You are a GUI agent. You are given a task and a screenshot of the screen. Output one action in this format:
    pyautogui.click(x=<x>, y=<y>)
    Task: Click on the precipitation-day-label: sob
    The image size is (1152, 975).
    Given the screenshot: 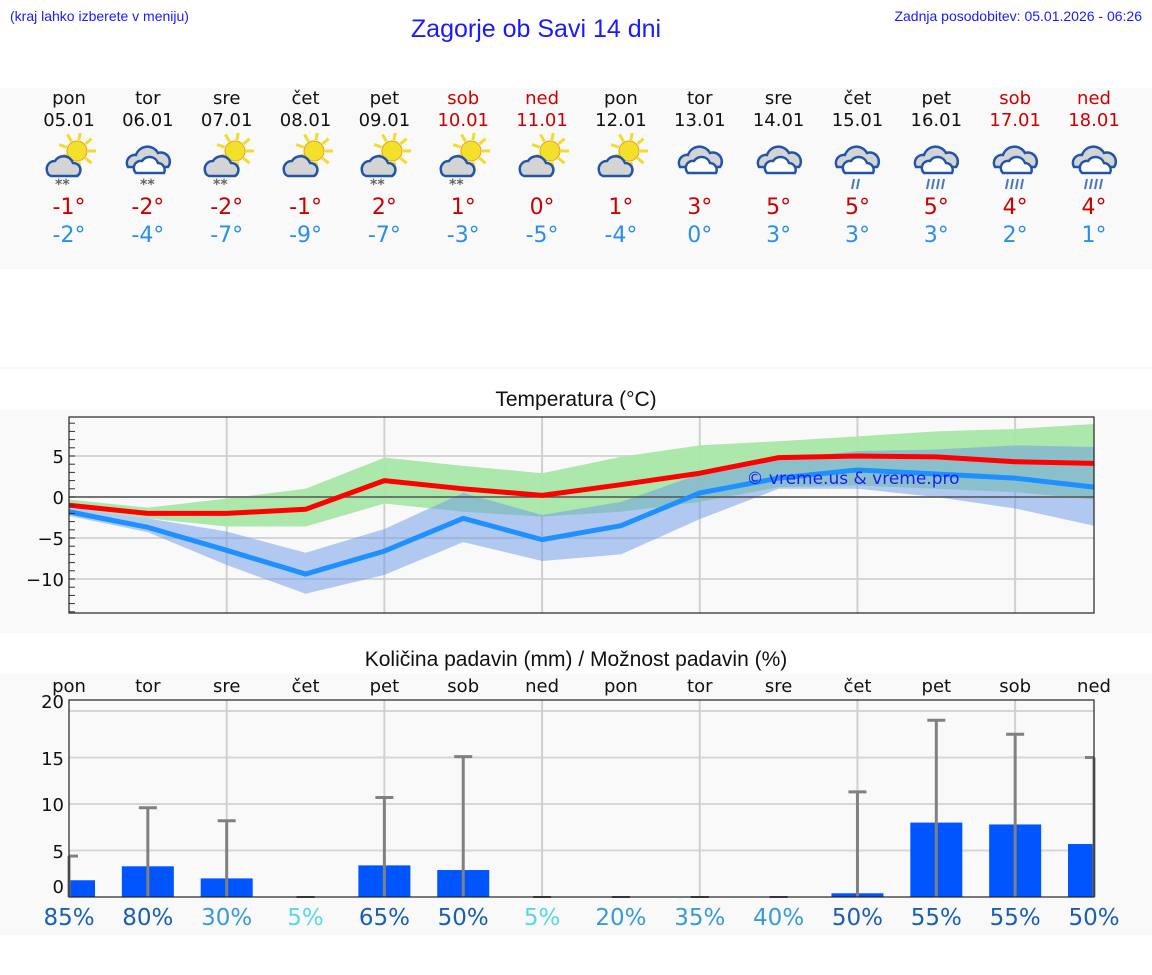 What is the action you would take?
    pyautogui.click(x=463, y=686)
    